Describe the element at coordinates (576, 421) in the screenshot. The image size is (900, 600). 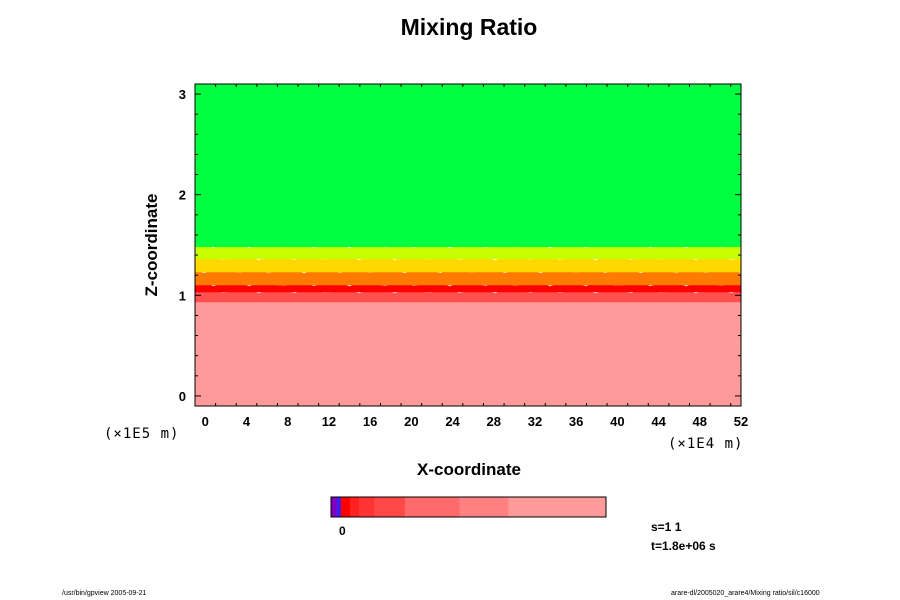
I see `x-tick-label: 36` at that location.